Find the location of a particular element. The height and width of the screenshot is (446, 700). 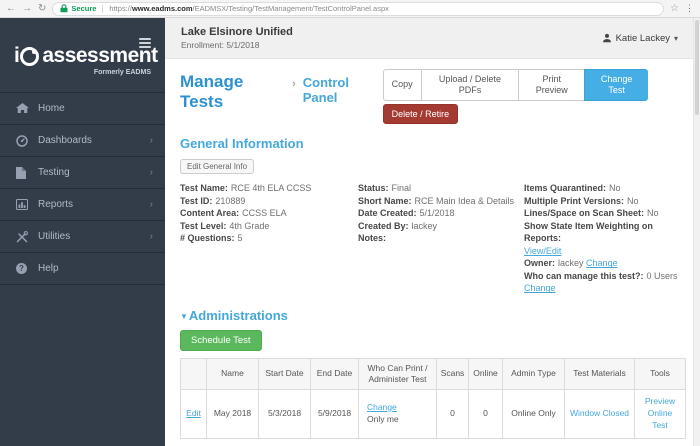

reports-icon is located at coordinates (27, 204).